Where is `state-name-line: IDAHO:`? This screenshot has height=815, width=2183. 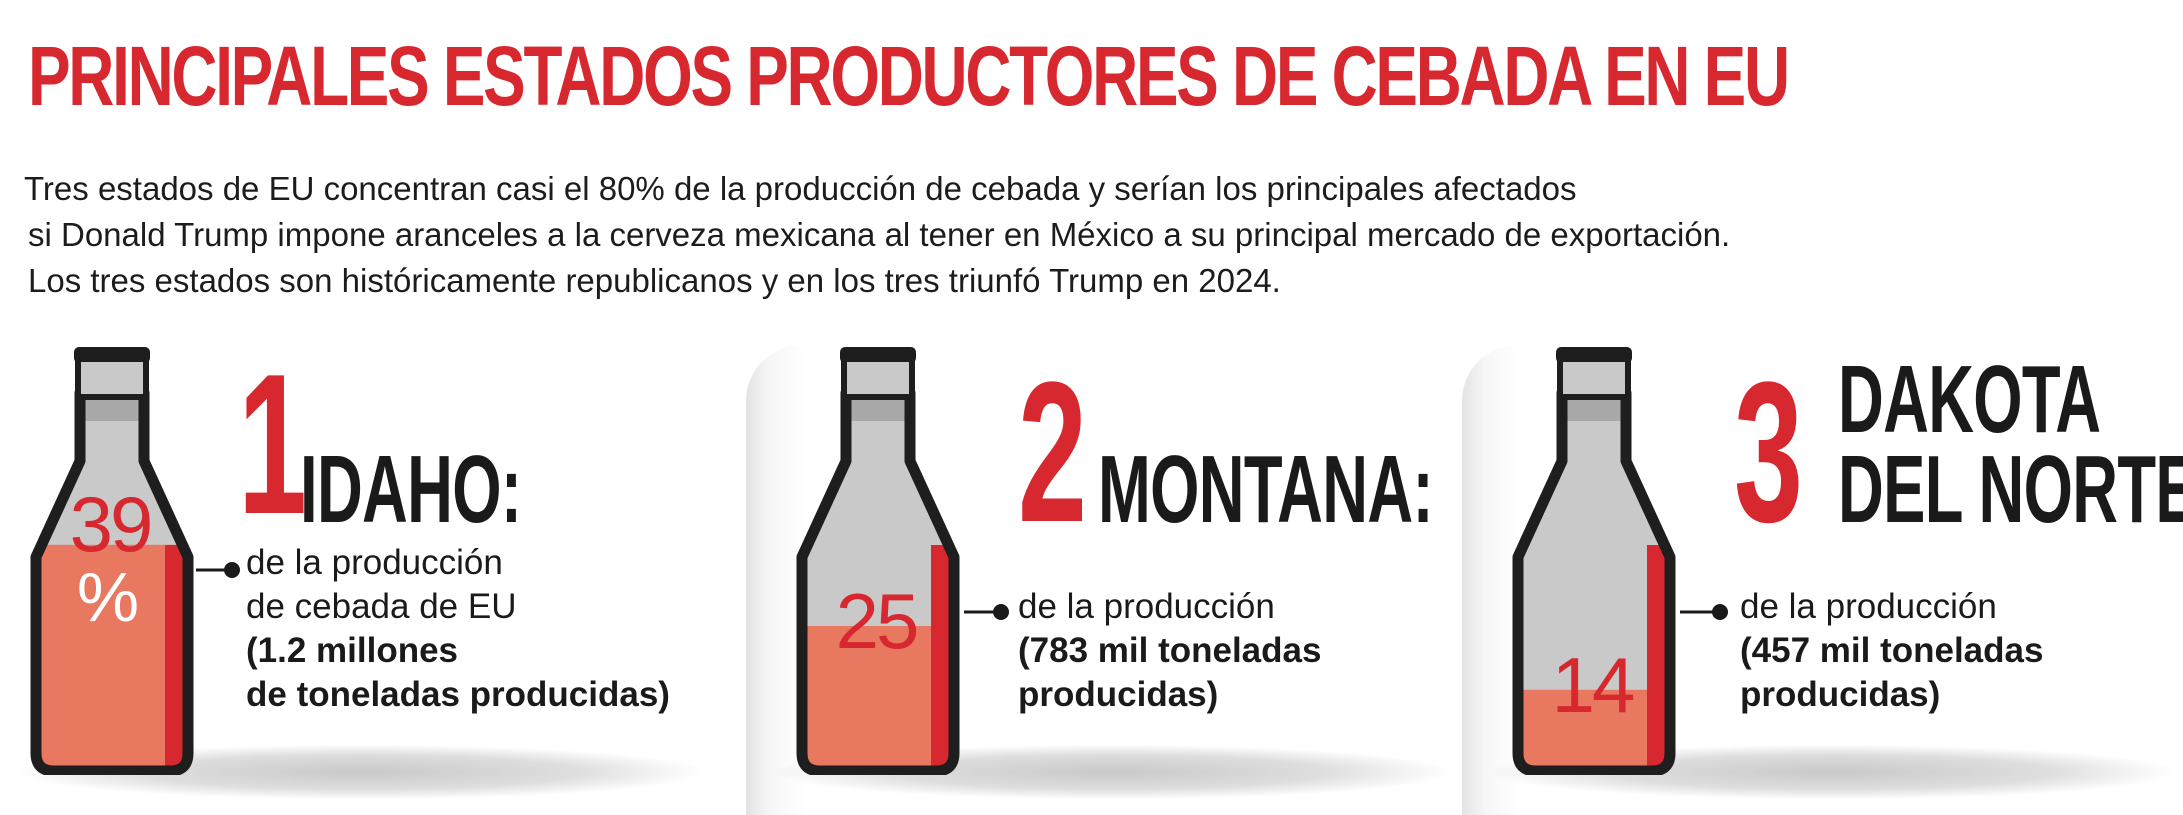 state-name-line: IDAHO: is located at coordinates (411, 489).